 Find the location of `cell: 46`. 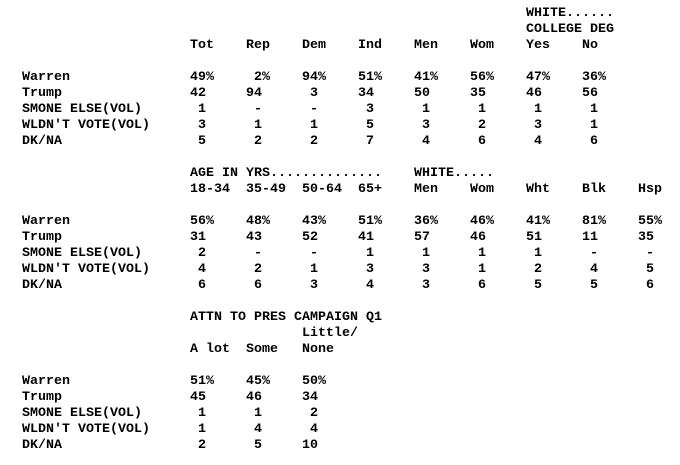

cell: 46 is located at coordinates (254, 397).